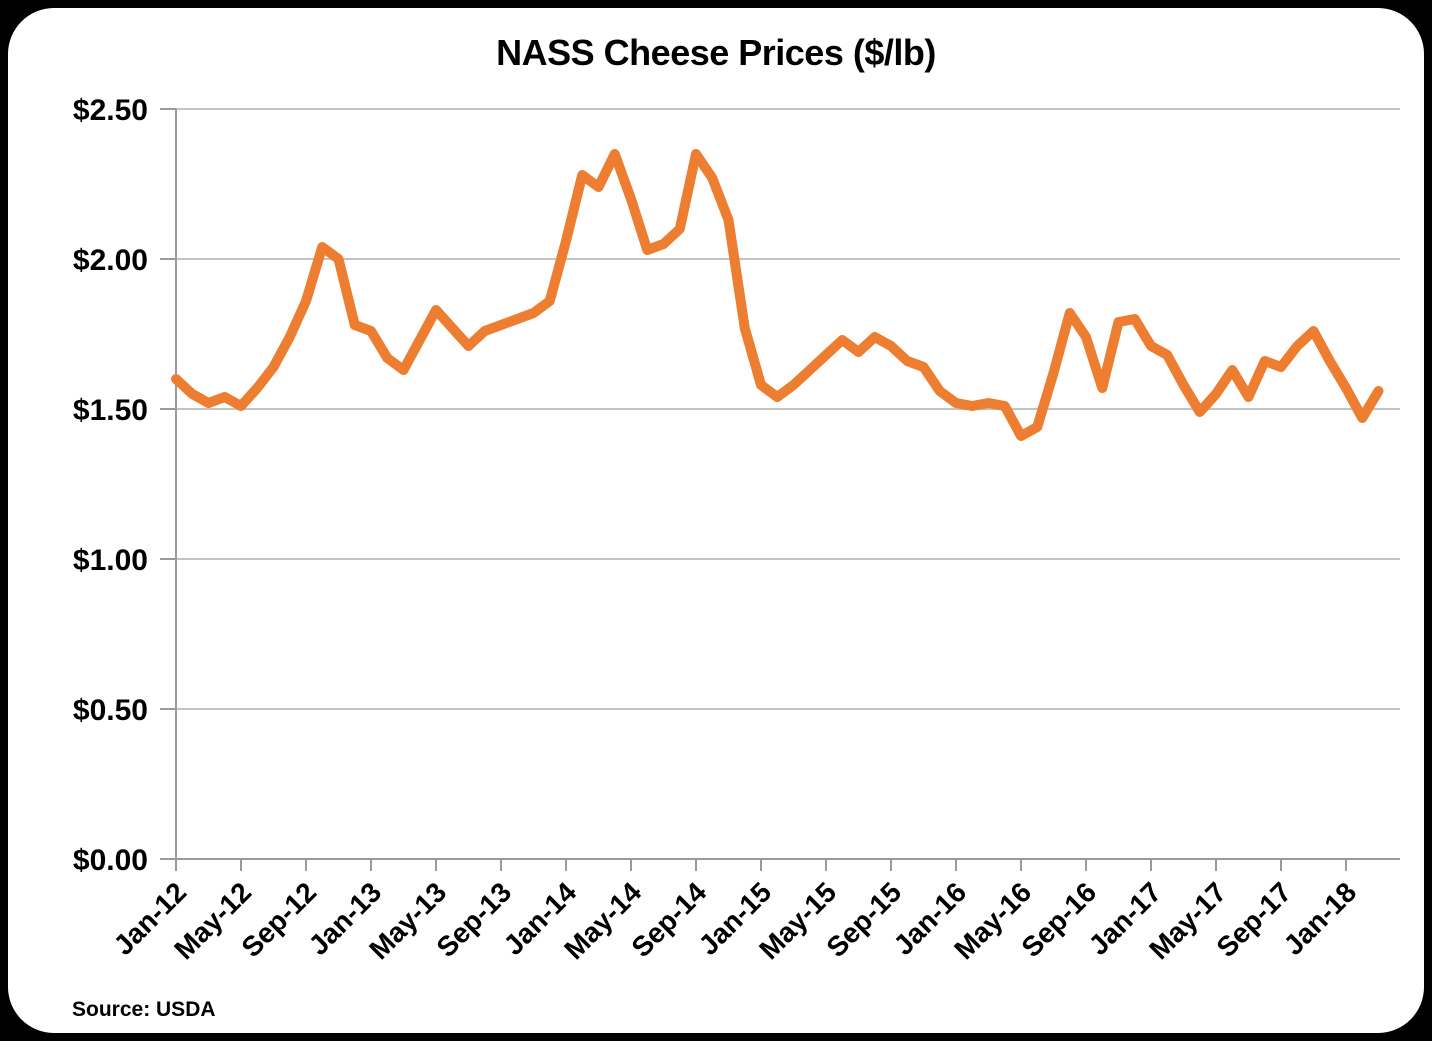  What do you see at coordinates (110, 560) in the screenshot?
I see `y-axis-label: $1.00` at bounding box center [110, 560].